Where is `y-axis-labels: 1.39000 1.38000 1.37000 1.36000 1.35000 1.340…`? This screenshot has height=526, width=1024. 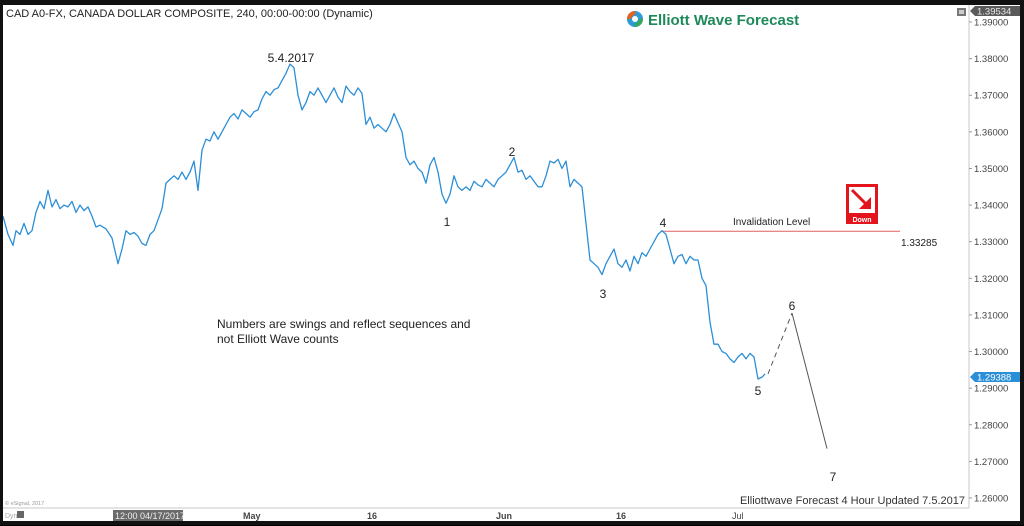
y-axis-labels: 1.39000 1.38000 1.37000 1.36000 1.35000 1.340… is located at coordinates (988, 261).